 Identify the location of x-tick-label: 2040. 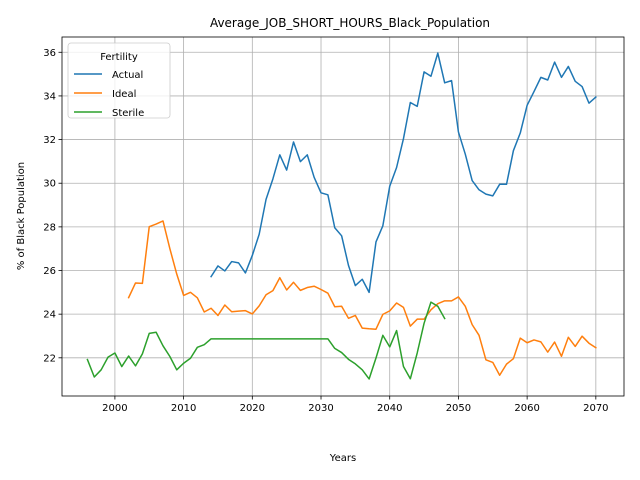
(389, 408).